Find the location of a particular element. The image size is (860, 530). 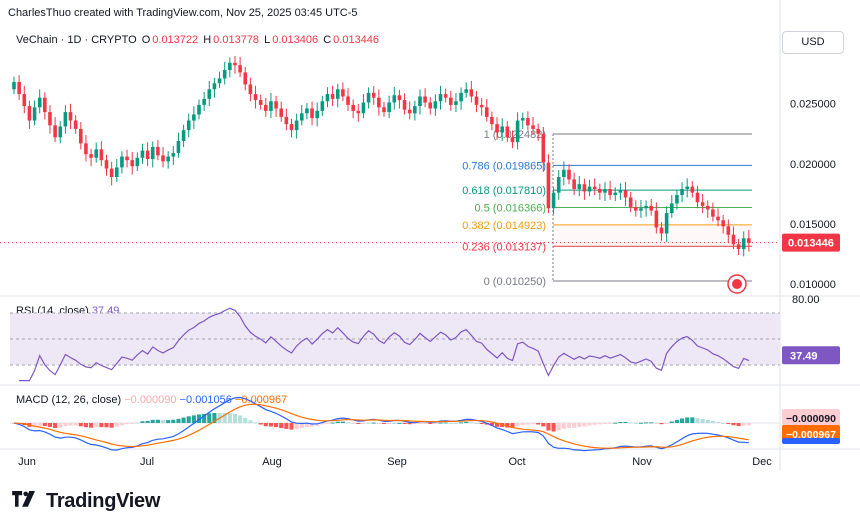

low-label: L is located at coordinates (267, 40).